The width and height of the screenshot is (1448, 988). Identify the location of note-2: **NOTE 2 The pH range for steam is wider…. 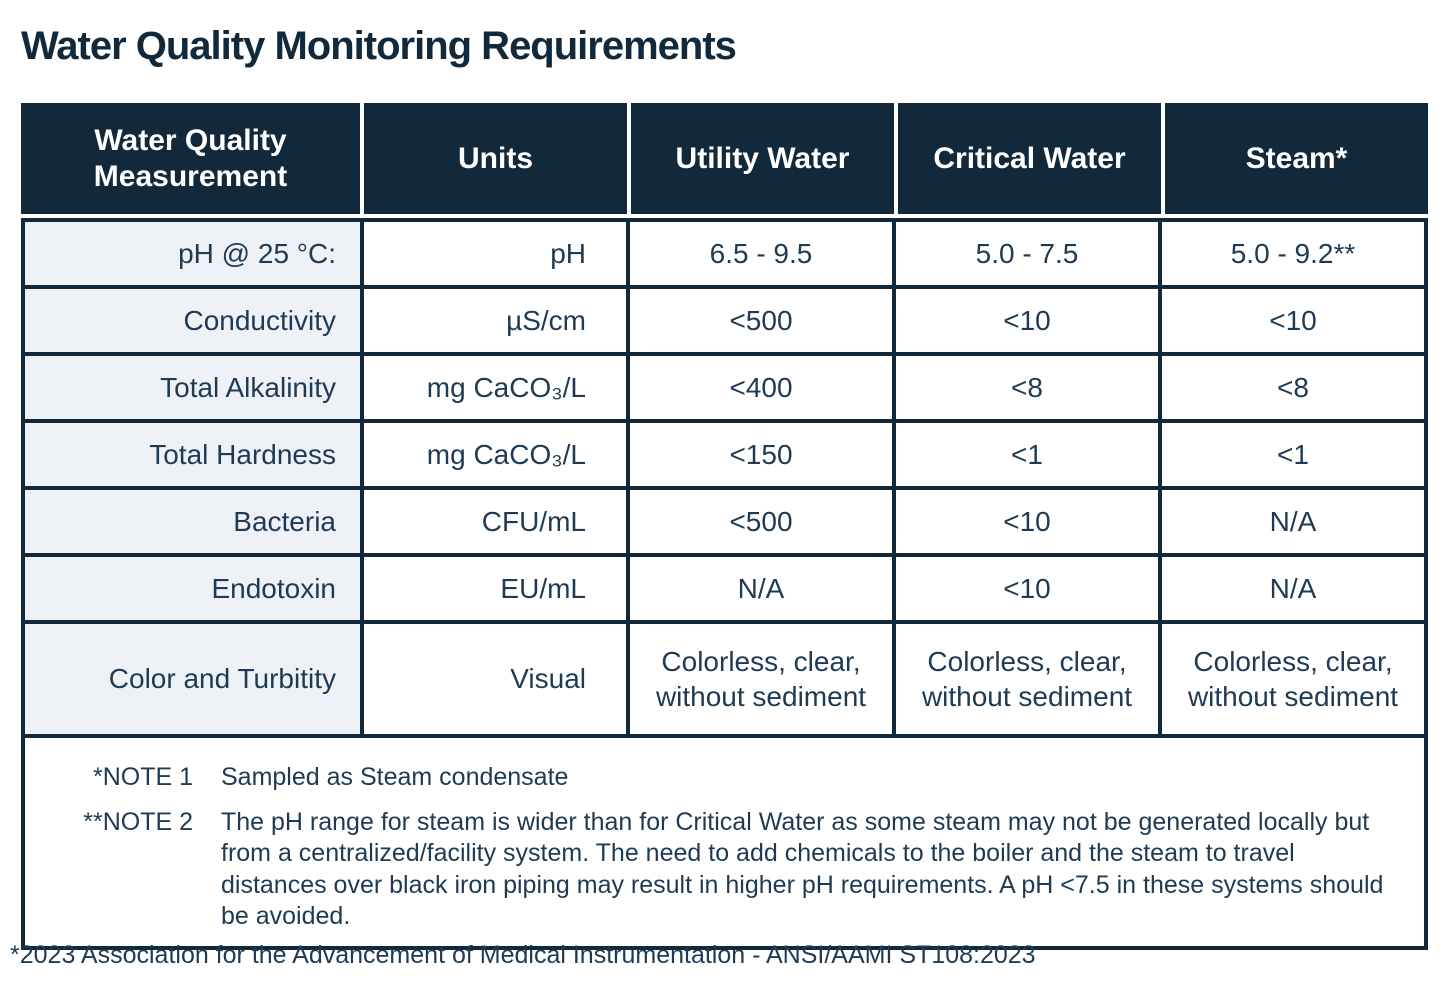
(710, 870).